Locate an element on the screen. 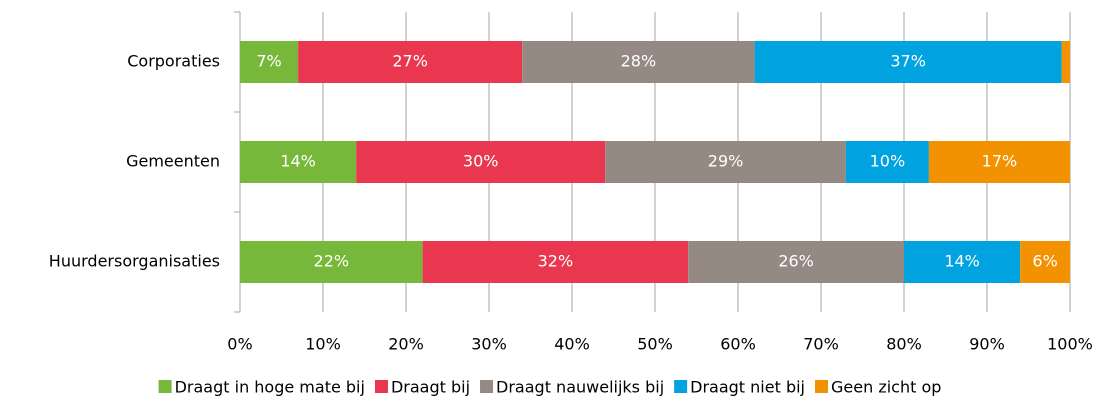  data-label: 17% is located at coordinates (1000, 161).